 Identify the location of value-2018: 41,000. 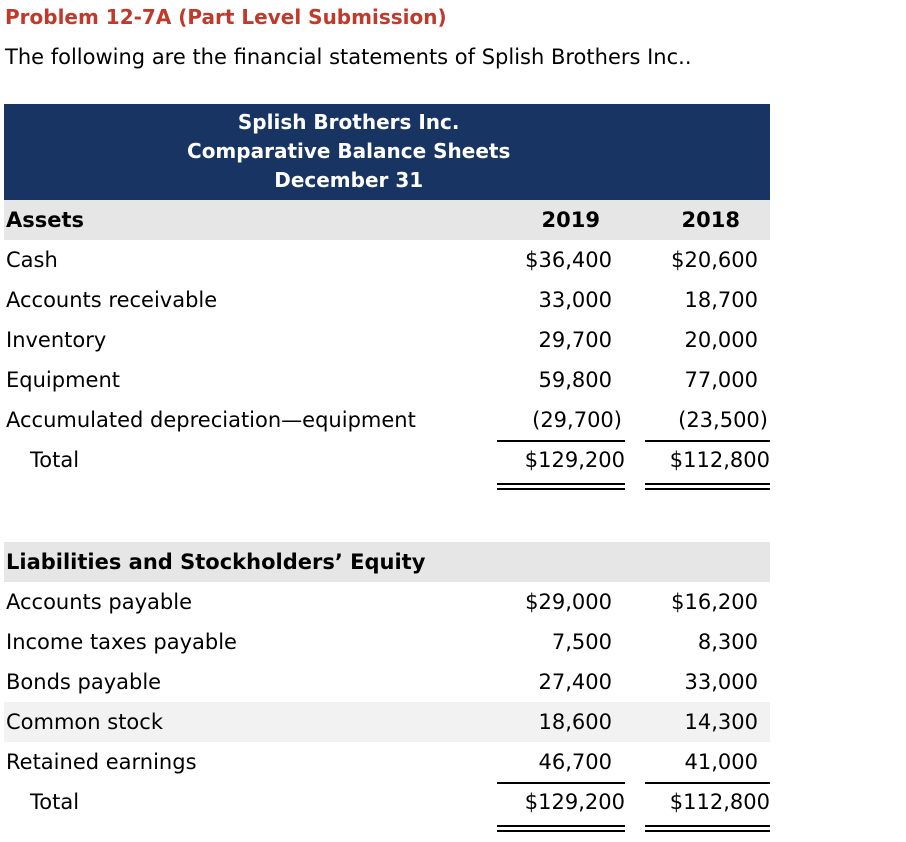
(721, 762).